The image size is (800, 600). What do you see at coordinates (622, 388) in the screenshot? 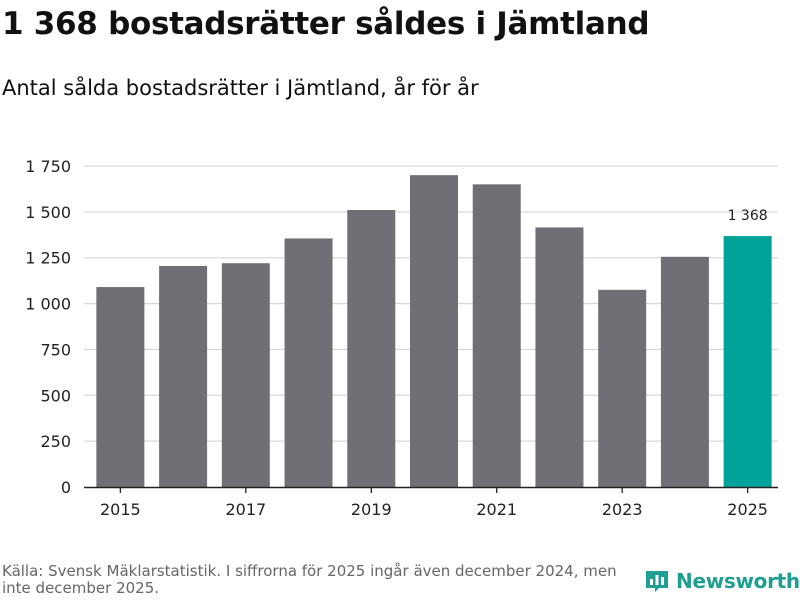
I see `bar-2023` at bounding box center [622, 388].